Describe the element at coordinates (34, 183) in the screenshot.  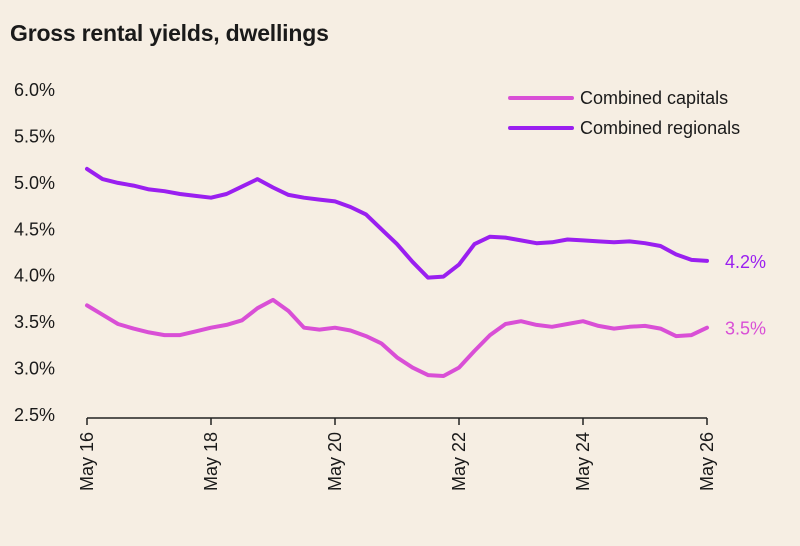
I see `y-tick-label: 5.0%` at that location.